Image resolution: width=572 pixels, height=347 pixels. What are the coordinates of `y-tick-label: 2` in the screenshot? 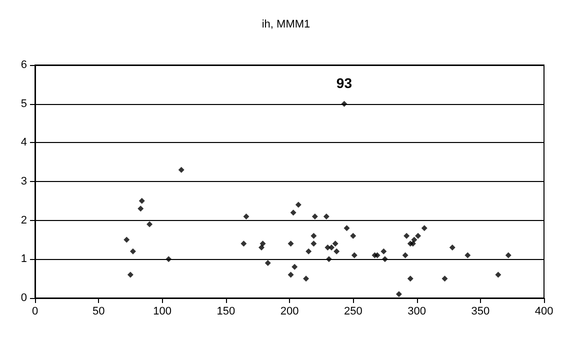 It's located at (23, 220).